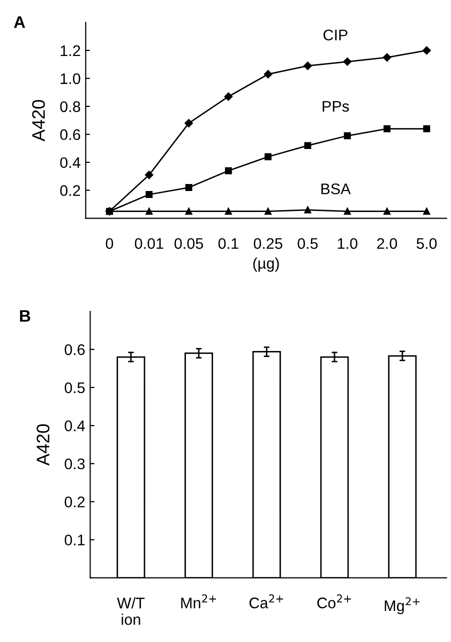 This screenshot has height=642, width=451. Describe the element at coordinates (74, 464) in the screenshot. I see `y-tick-label: 0.3` at that location.